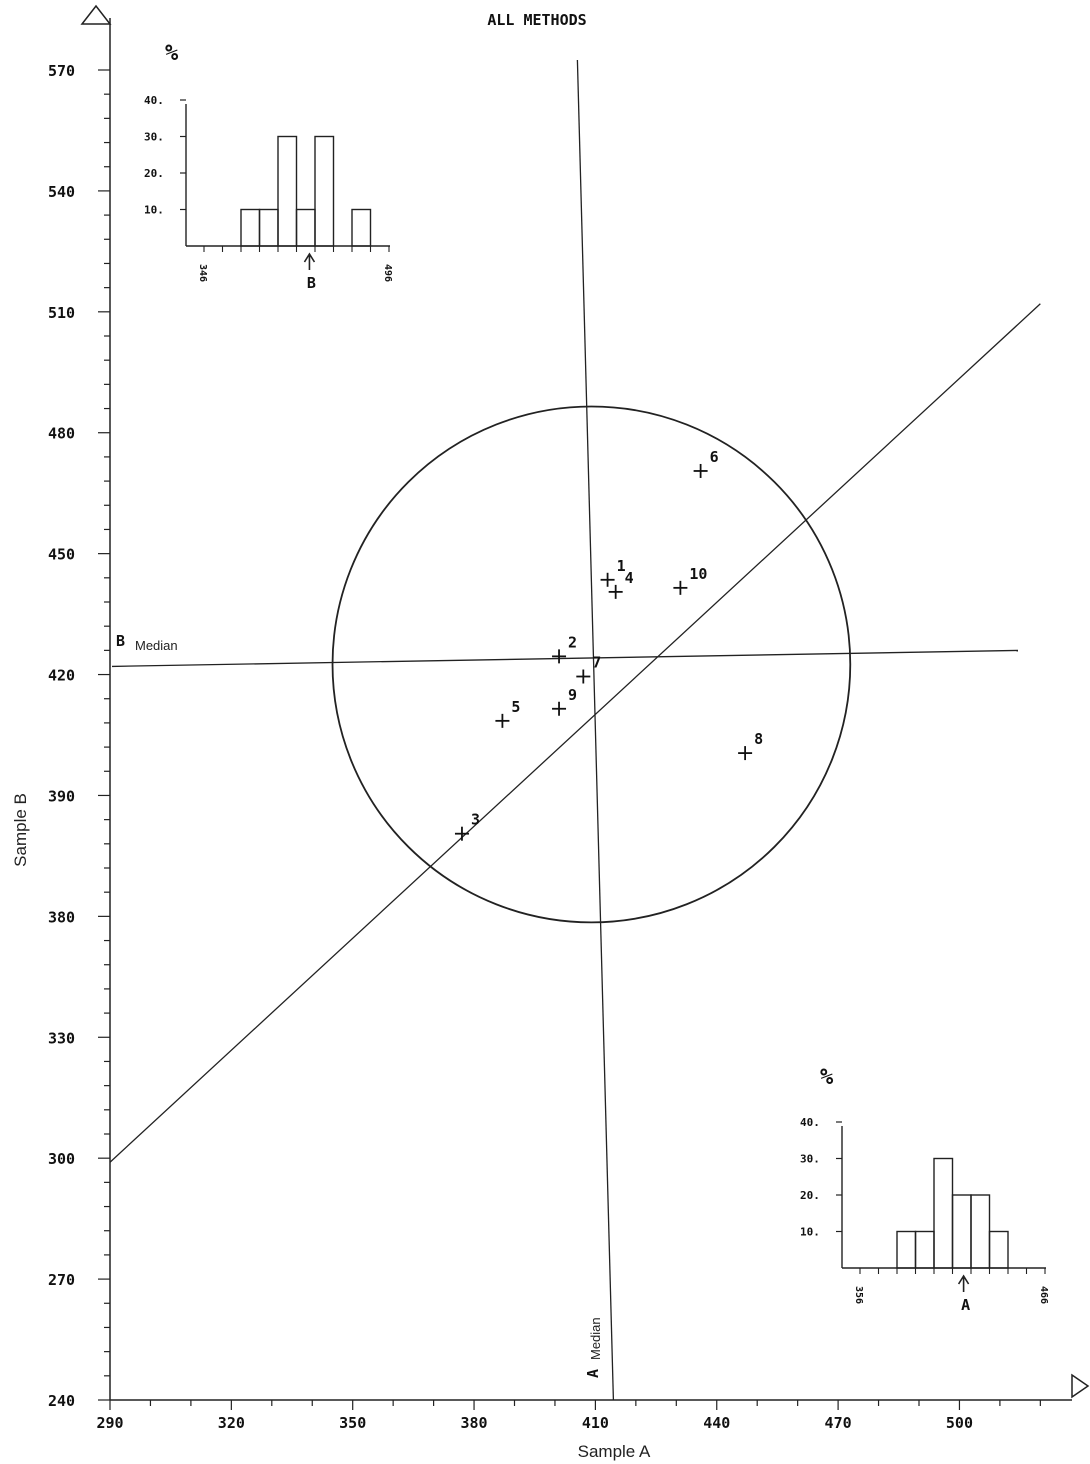 The image size is (1090, 1464). Describe the element at coordinates (572, 642) in the screenshot. I see `point-label: 2` at that location.